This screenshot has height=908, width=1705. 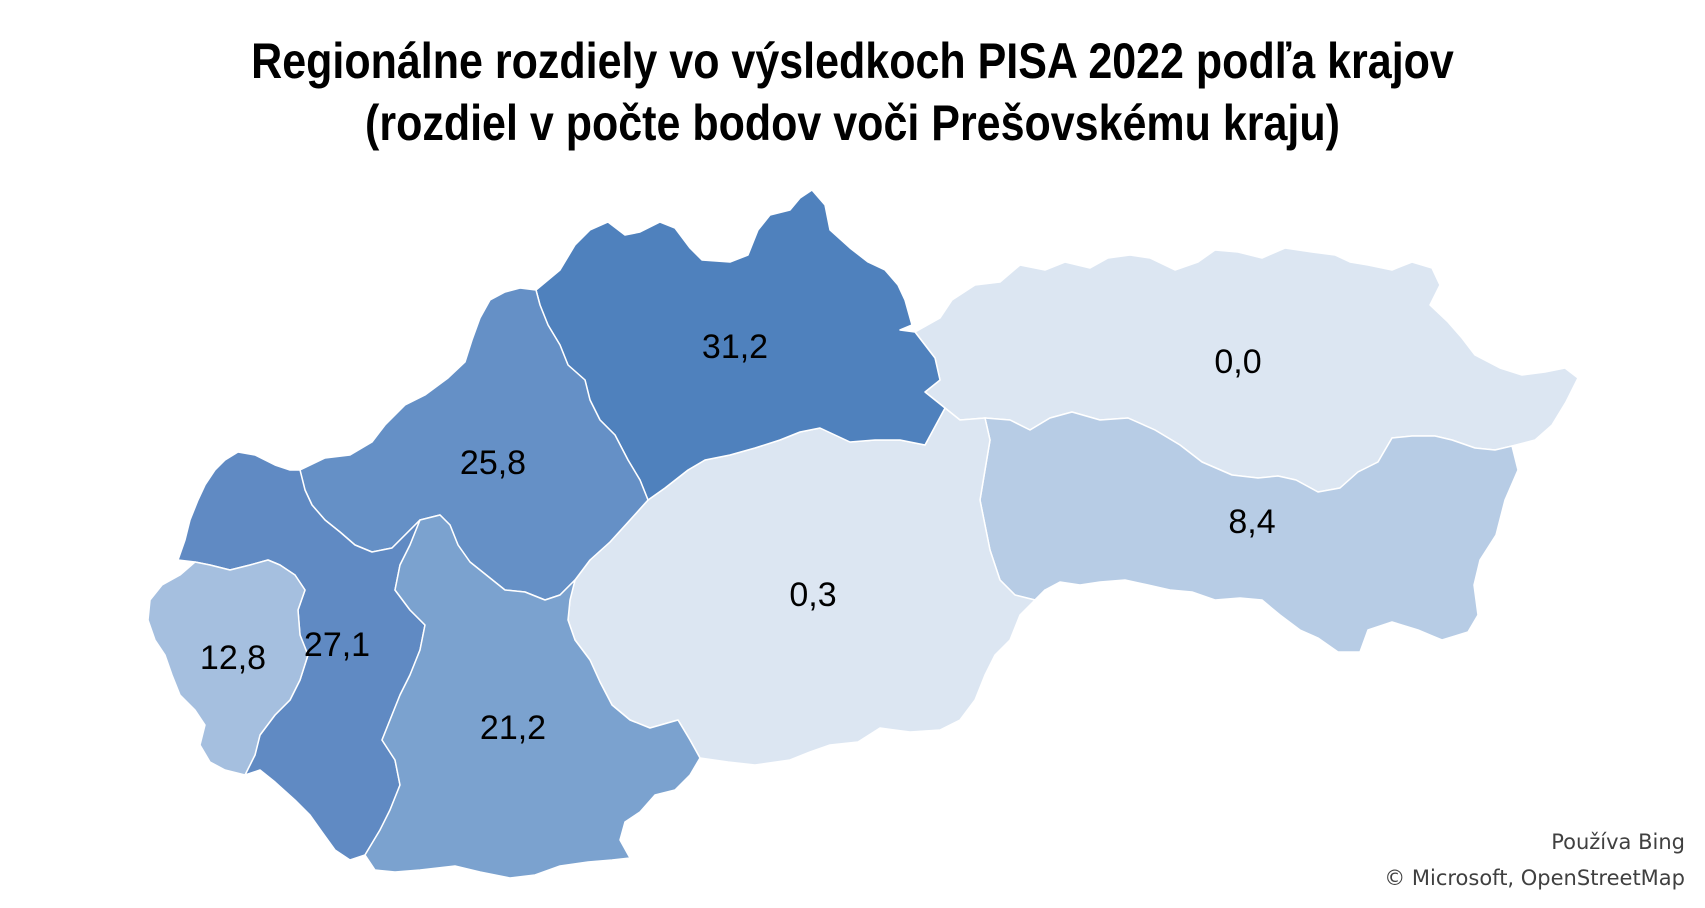 What do you see at coordinates (1251, 522) in the screenshot?
I see `region-label-kosicky: 8,4` at bounding box center [1251, 522].